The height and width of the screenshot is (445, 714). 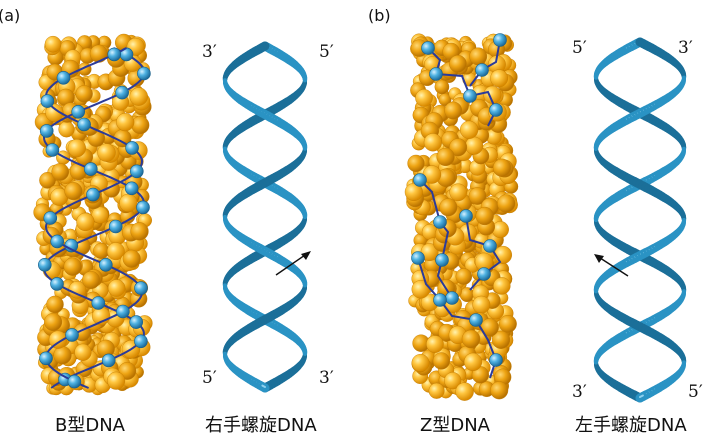 I want to click on z-dna-caption: Z型DNA, so click(x=455, y=424).